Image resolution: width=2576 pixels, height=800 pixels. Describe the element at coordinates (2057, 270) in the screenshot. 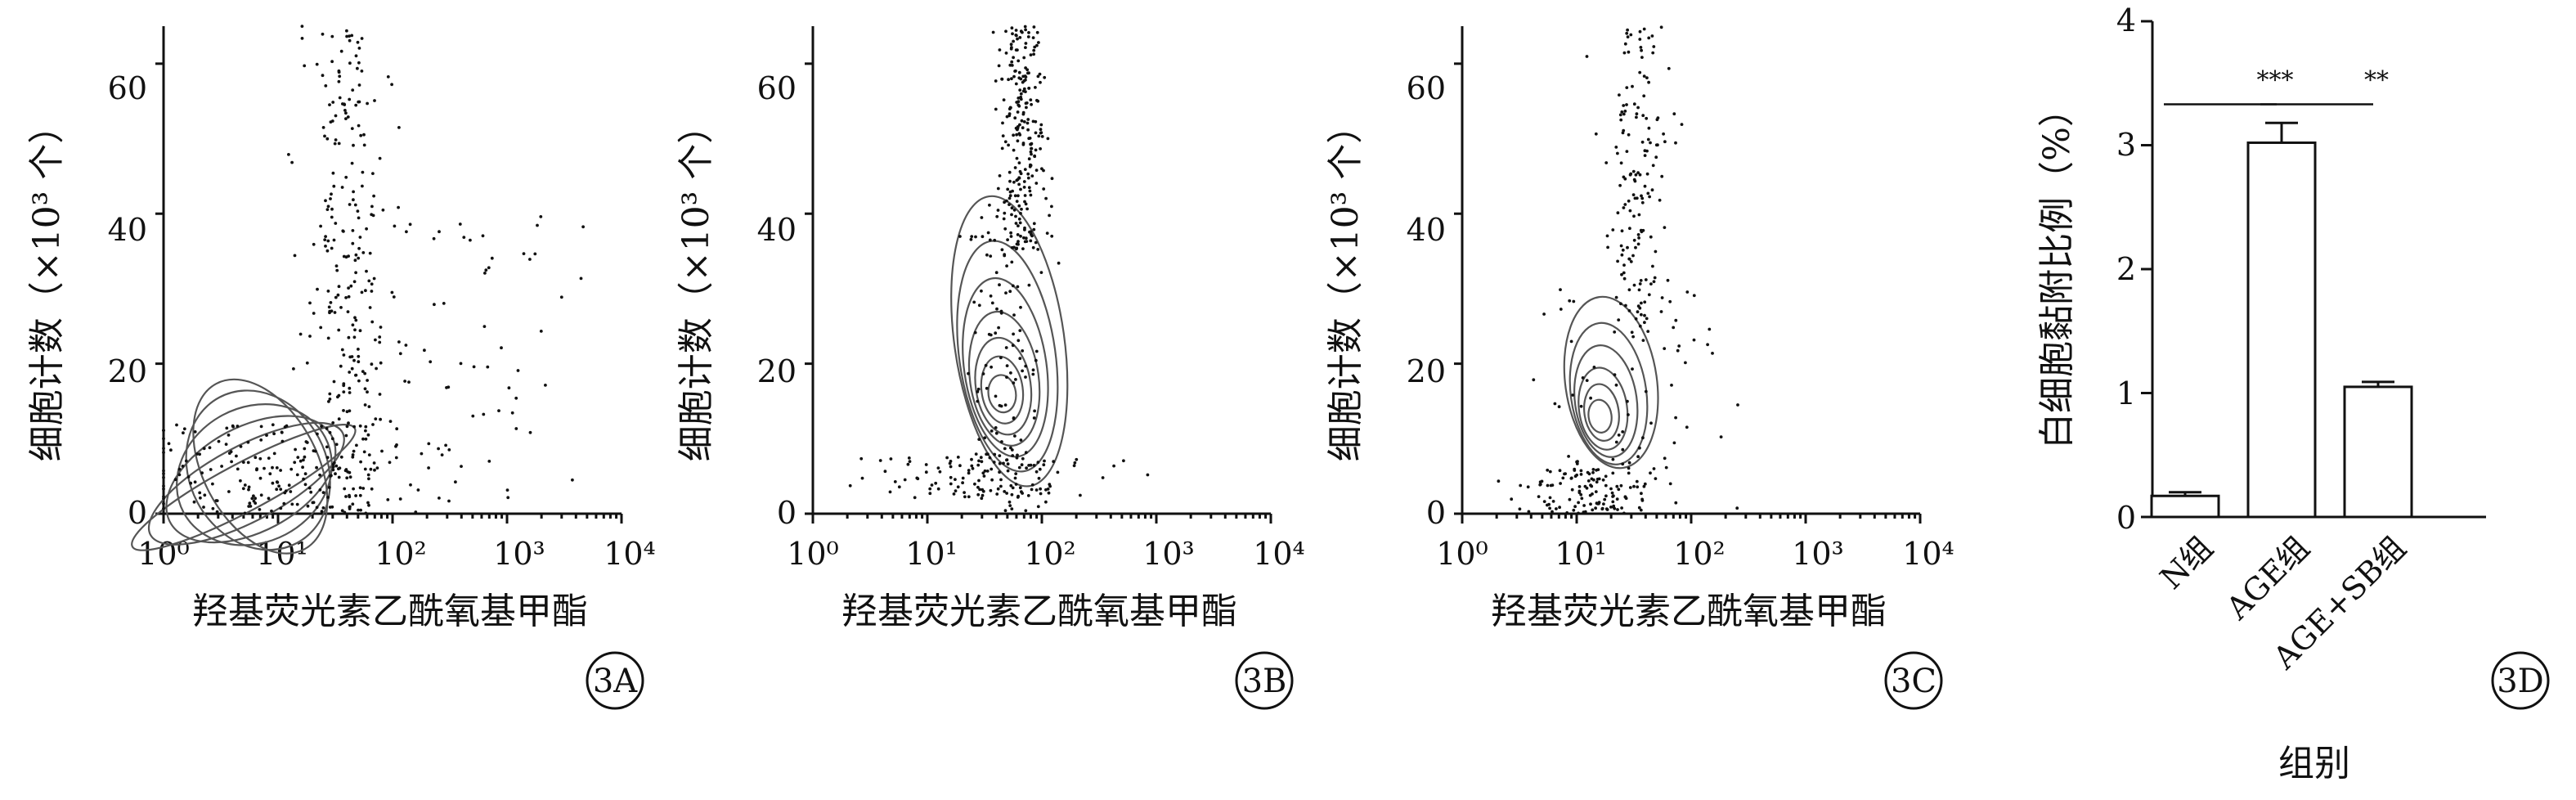

I see `y-axis-label: 白细胞黏附比例（%）` at that location.